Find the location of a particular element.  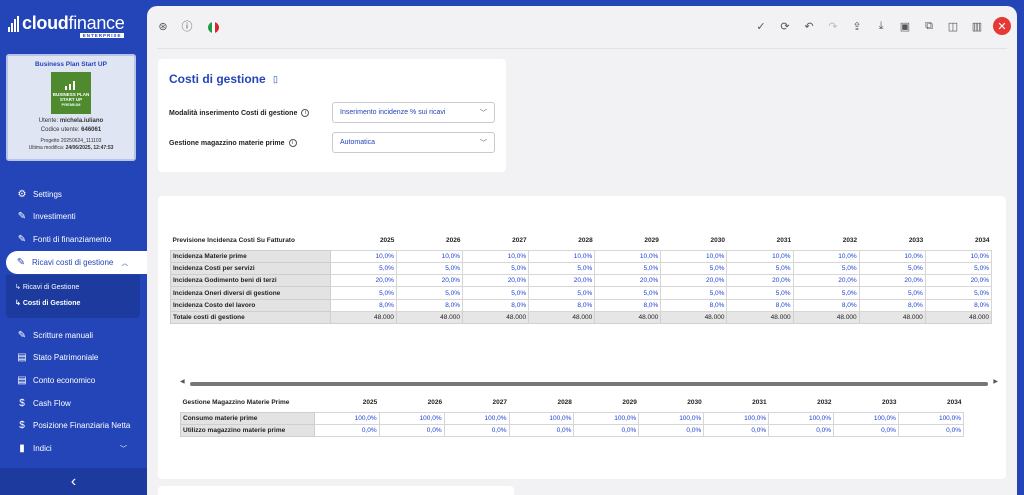

nav-fonti: ✎ Fonti di finanziamento is located at coordinates (64, 239).